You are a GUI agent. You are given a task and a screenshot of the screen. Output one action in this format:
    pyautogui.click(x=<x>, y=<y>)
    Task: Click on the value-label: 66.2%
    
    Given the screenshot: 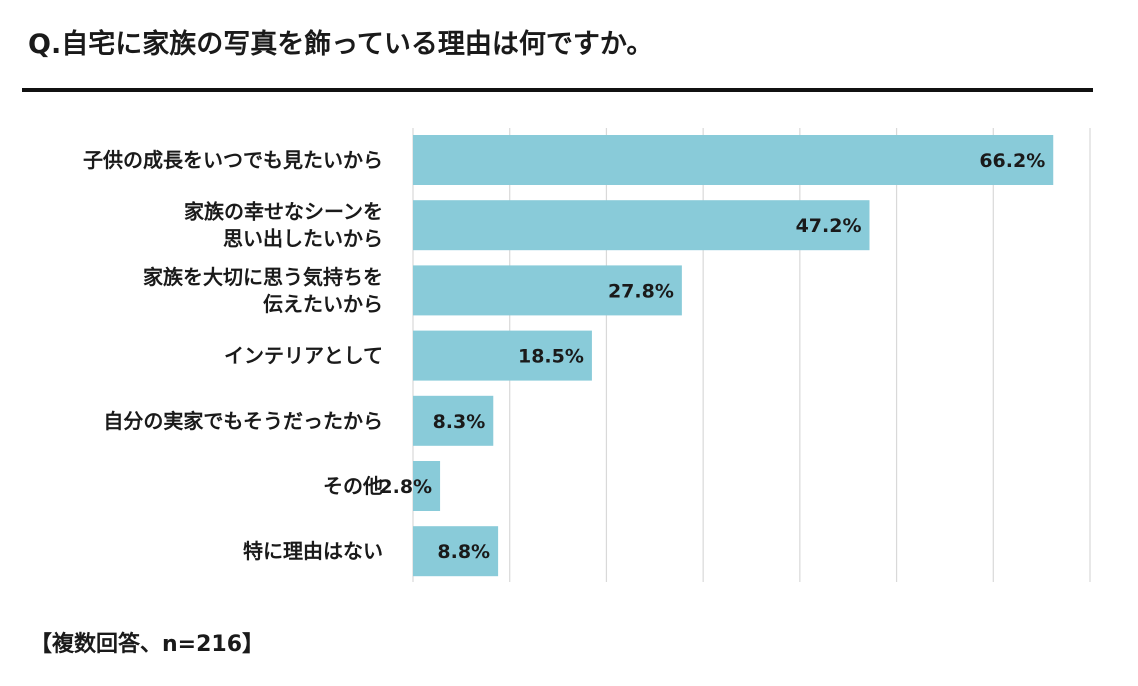 What is the action you would take?
    pyautogui.click(x=1012, y=161)
    